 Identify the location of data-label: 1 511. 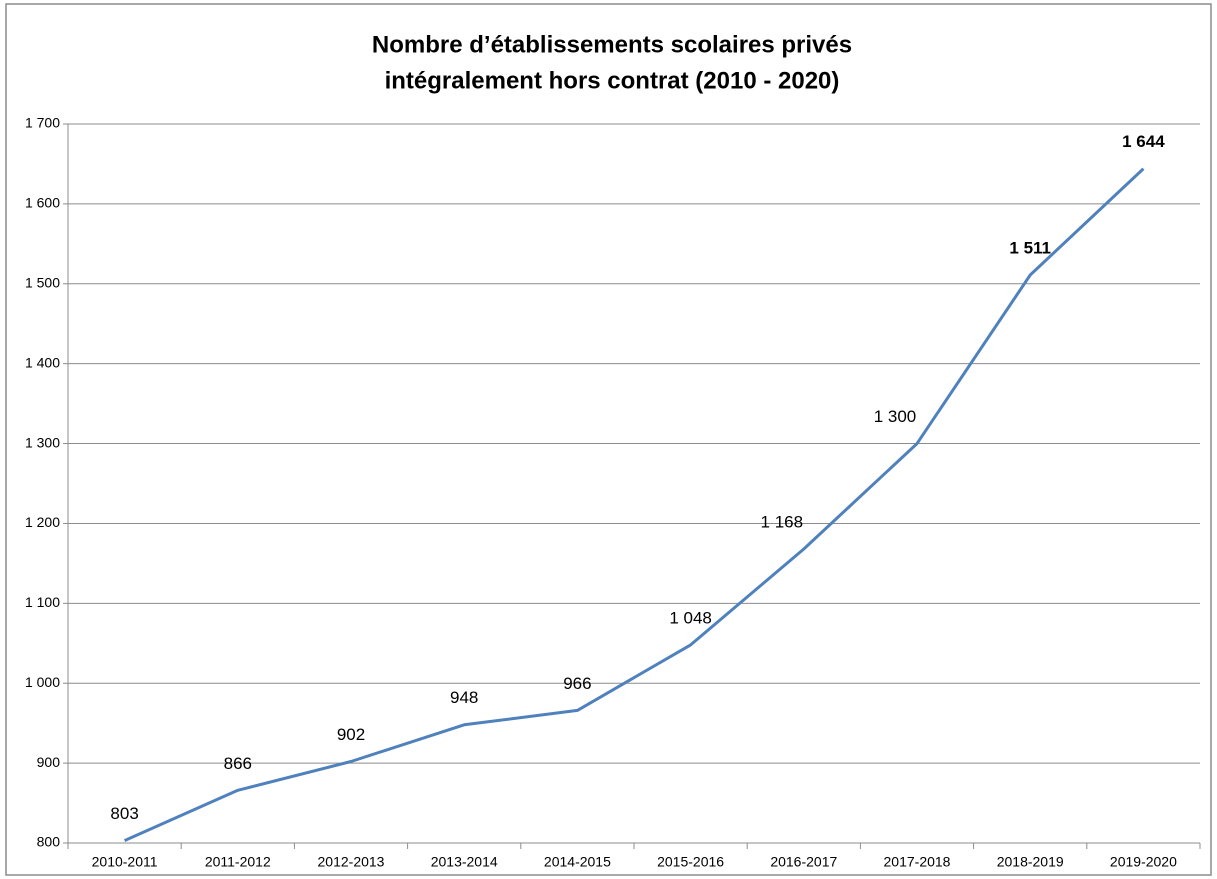
(1030, 247).